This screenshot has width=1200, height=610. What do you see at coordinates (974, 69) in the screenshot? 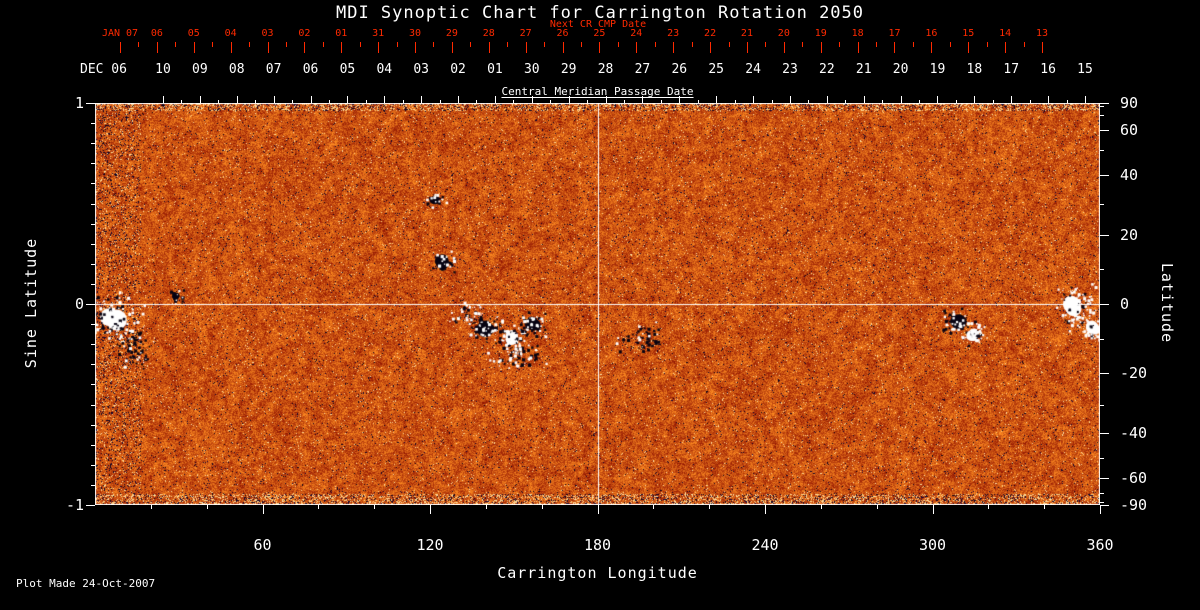
I see `cmp-date-label: 18` at bounding box center [974, 69].